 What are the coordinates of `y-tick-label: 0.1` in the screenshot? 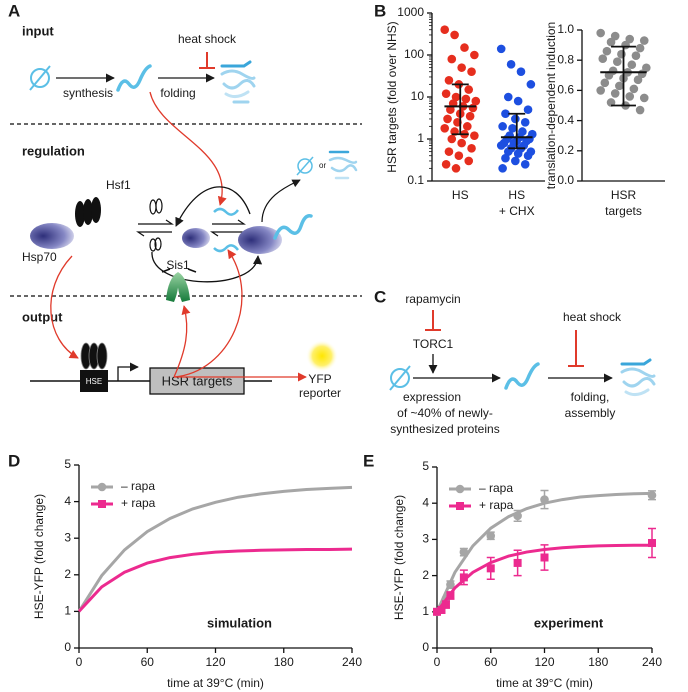 It's located at (415, 180).